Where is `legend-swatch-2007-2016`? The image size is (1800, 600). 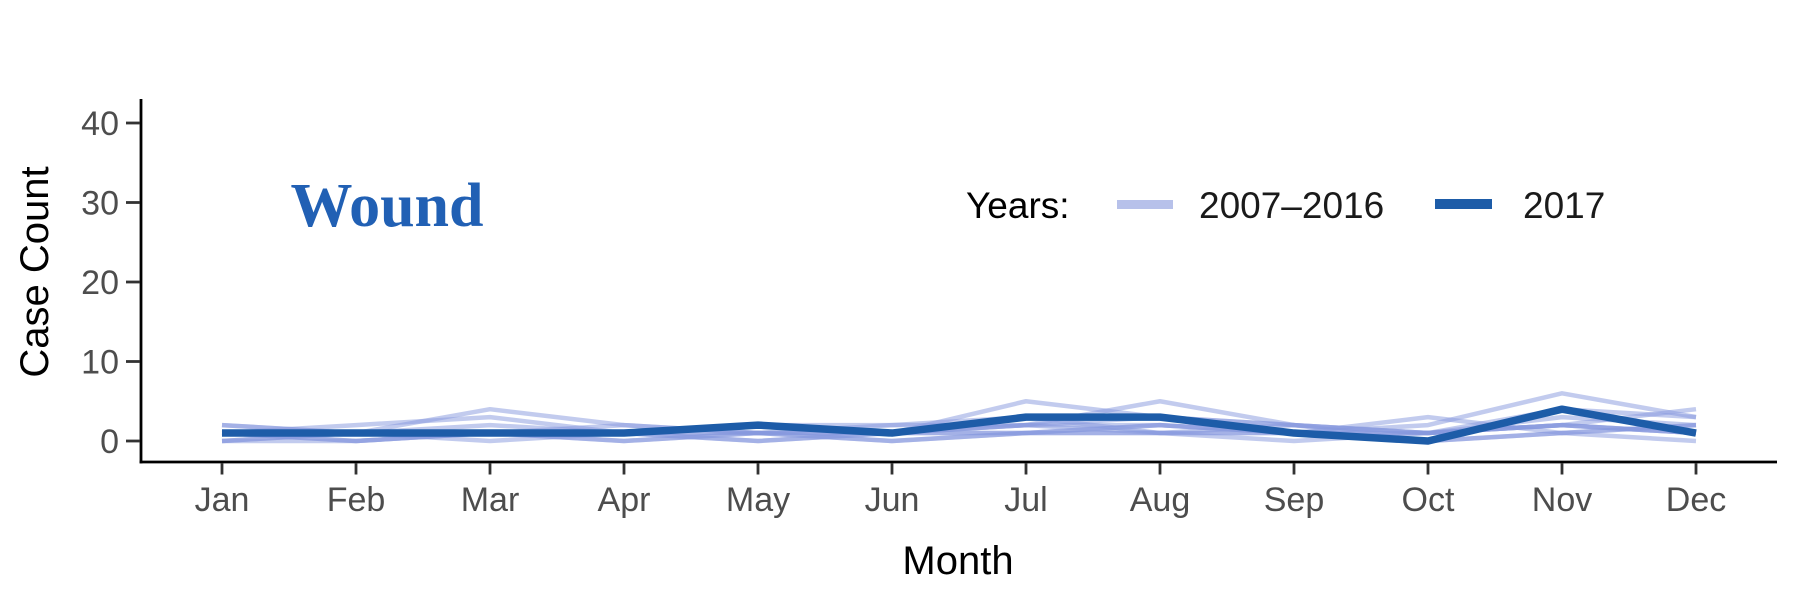
legend-swatch-2007-2016 is located at coordinates (1145, 204).